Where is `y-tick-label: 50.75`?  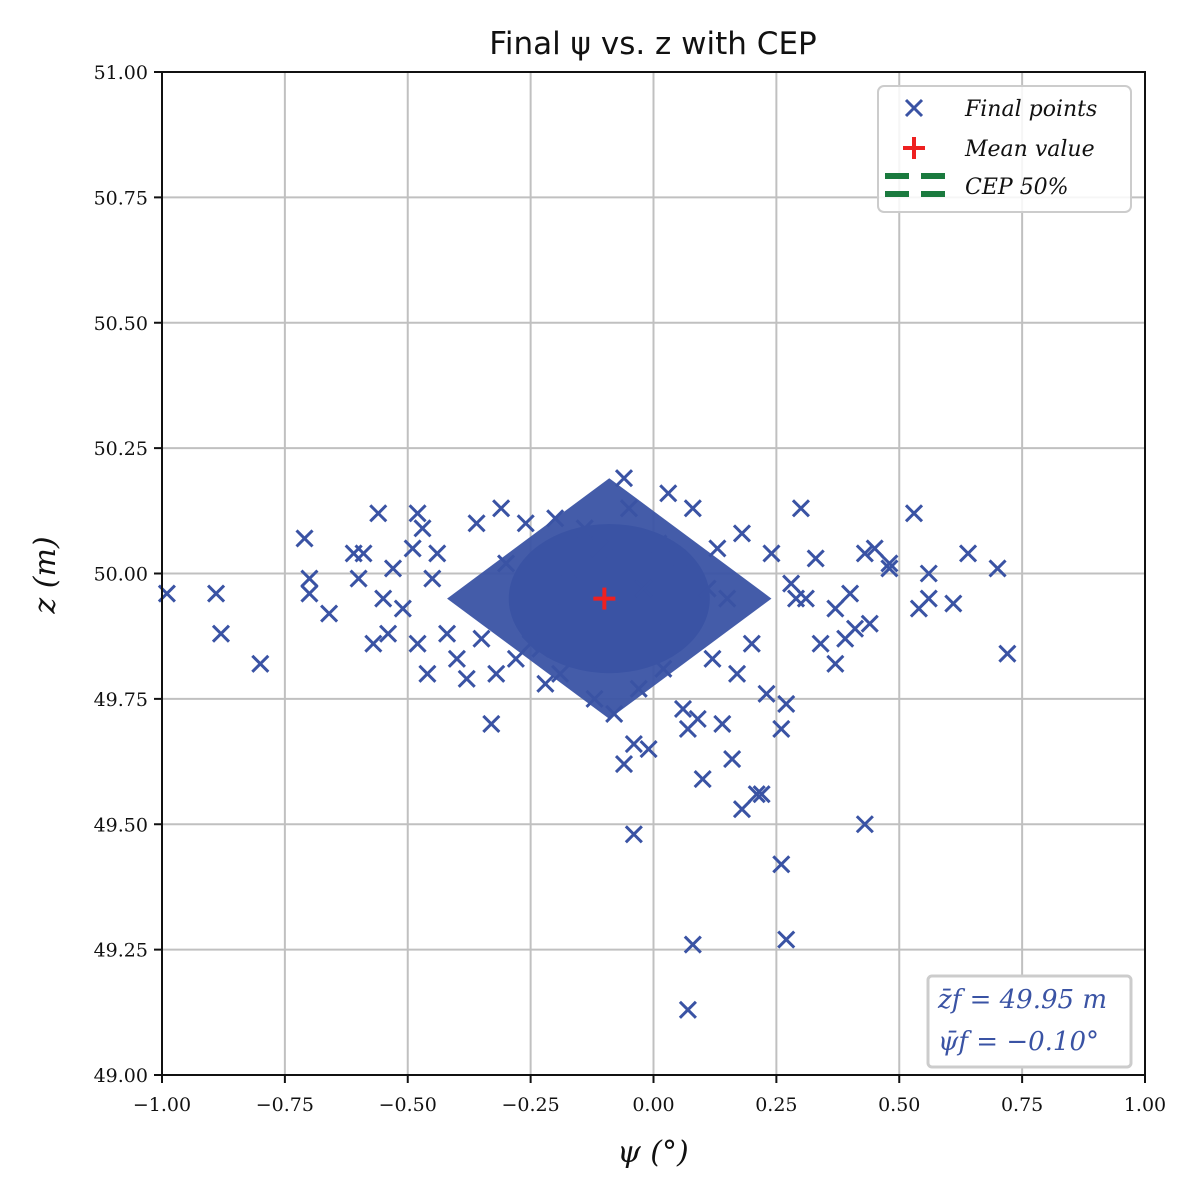
y-tick-label: 50.75 is located at coordinates (121, 198).